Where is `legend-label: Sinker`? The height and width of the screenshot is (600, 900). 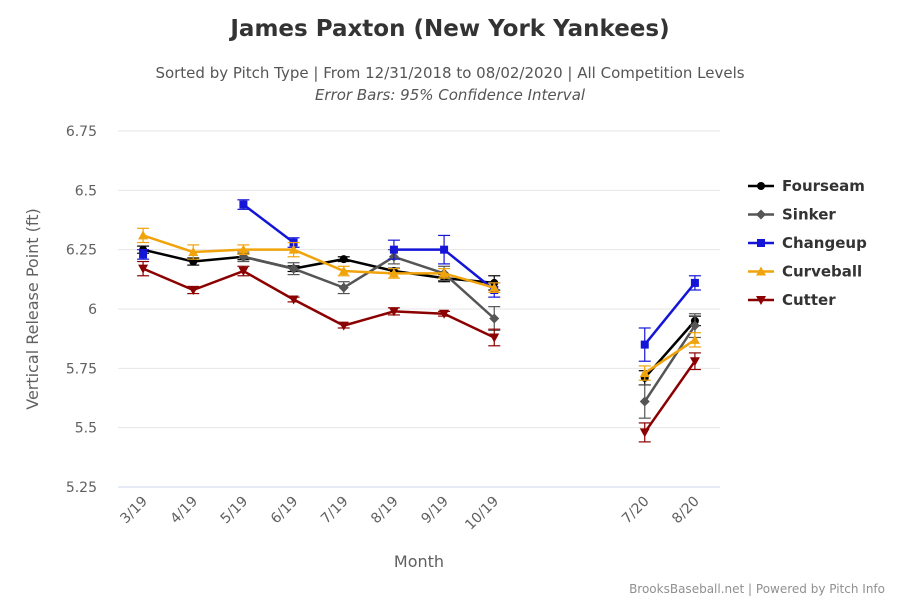
legend-label: Sinker is located at coordinates (809, 215).